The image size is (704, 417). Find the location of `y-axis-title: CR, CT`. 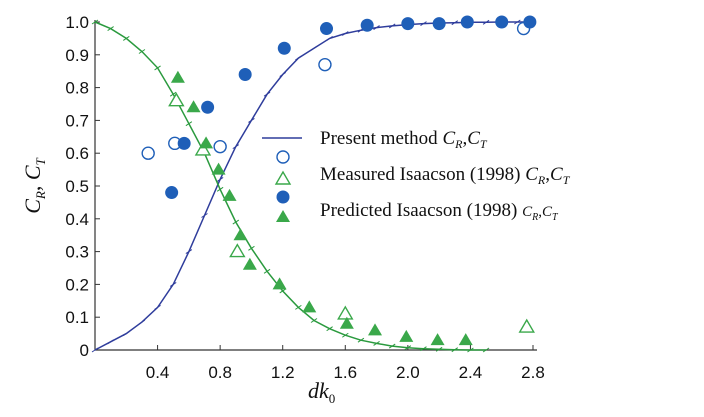

y-axis-title: CR, CT is located at coordinates (34, 185).